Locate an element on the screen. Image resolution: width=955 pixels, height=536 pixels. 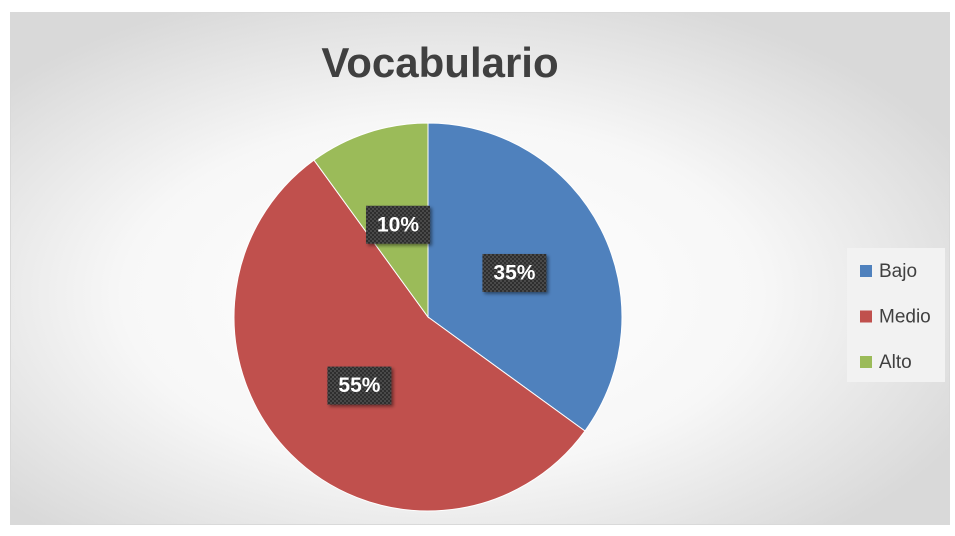
chart-title: Vocabulario is located at coordinates (439, 62).